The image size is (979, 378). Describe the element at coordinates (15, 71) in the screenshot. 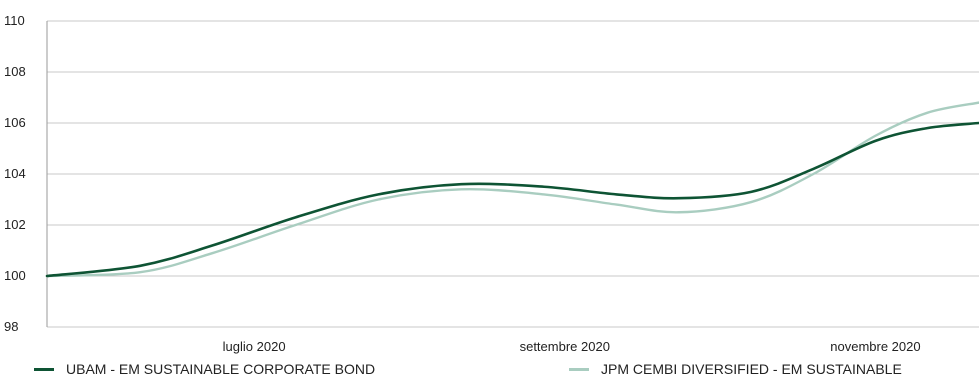

I see `y-tick-label: 108` at that location.